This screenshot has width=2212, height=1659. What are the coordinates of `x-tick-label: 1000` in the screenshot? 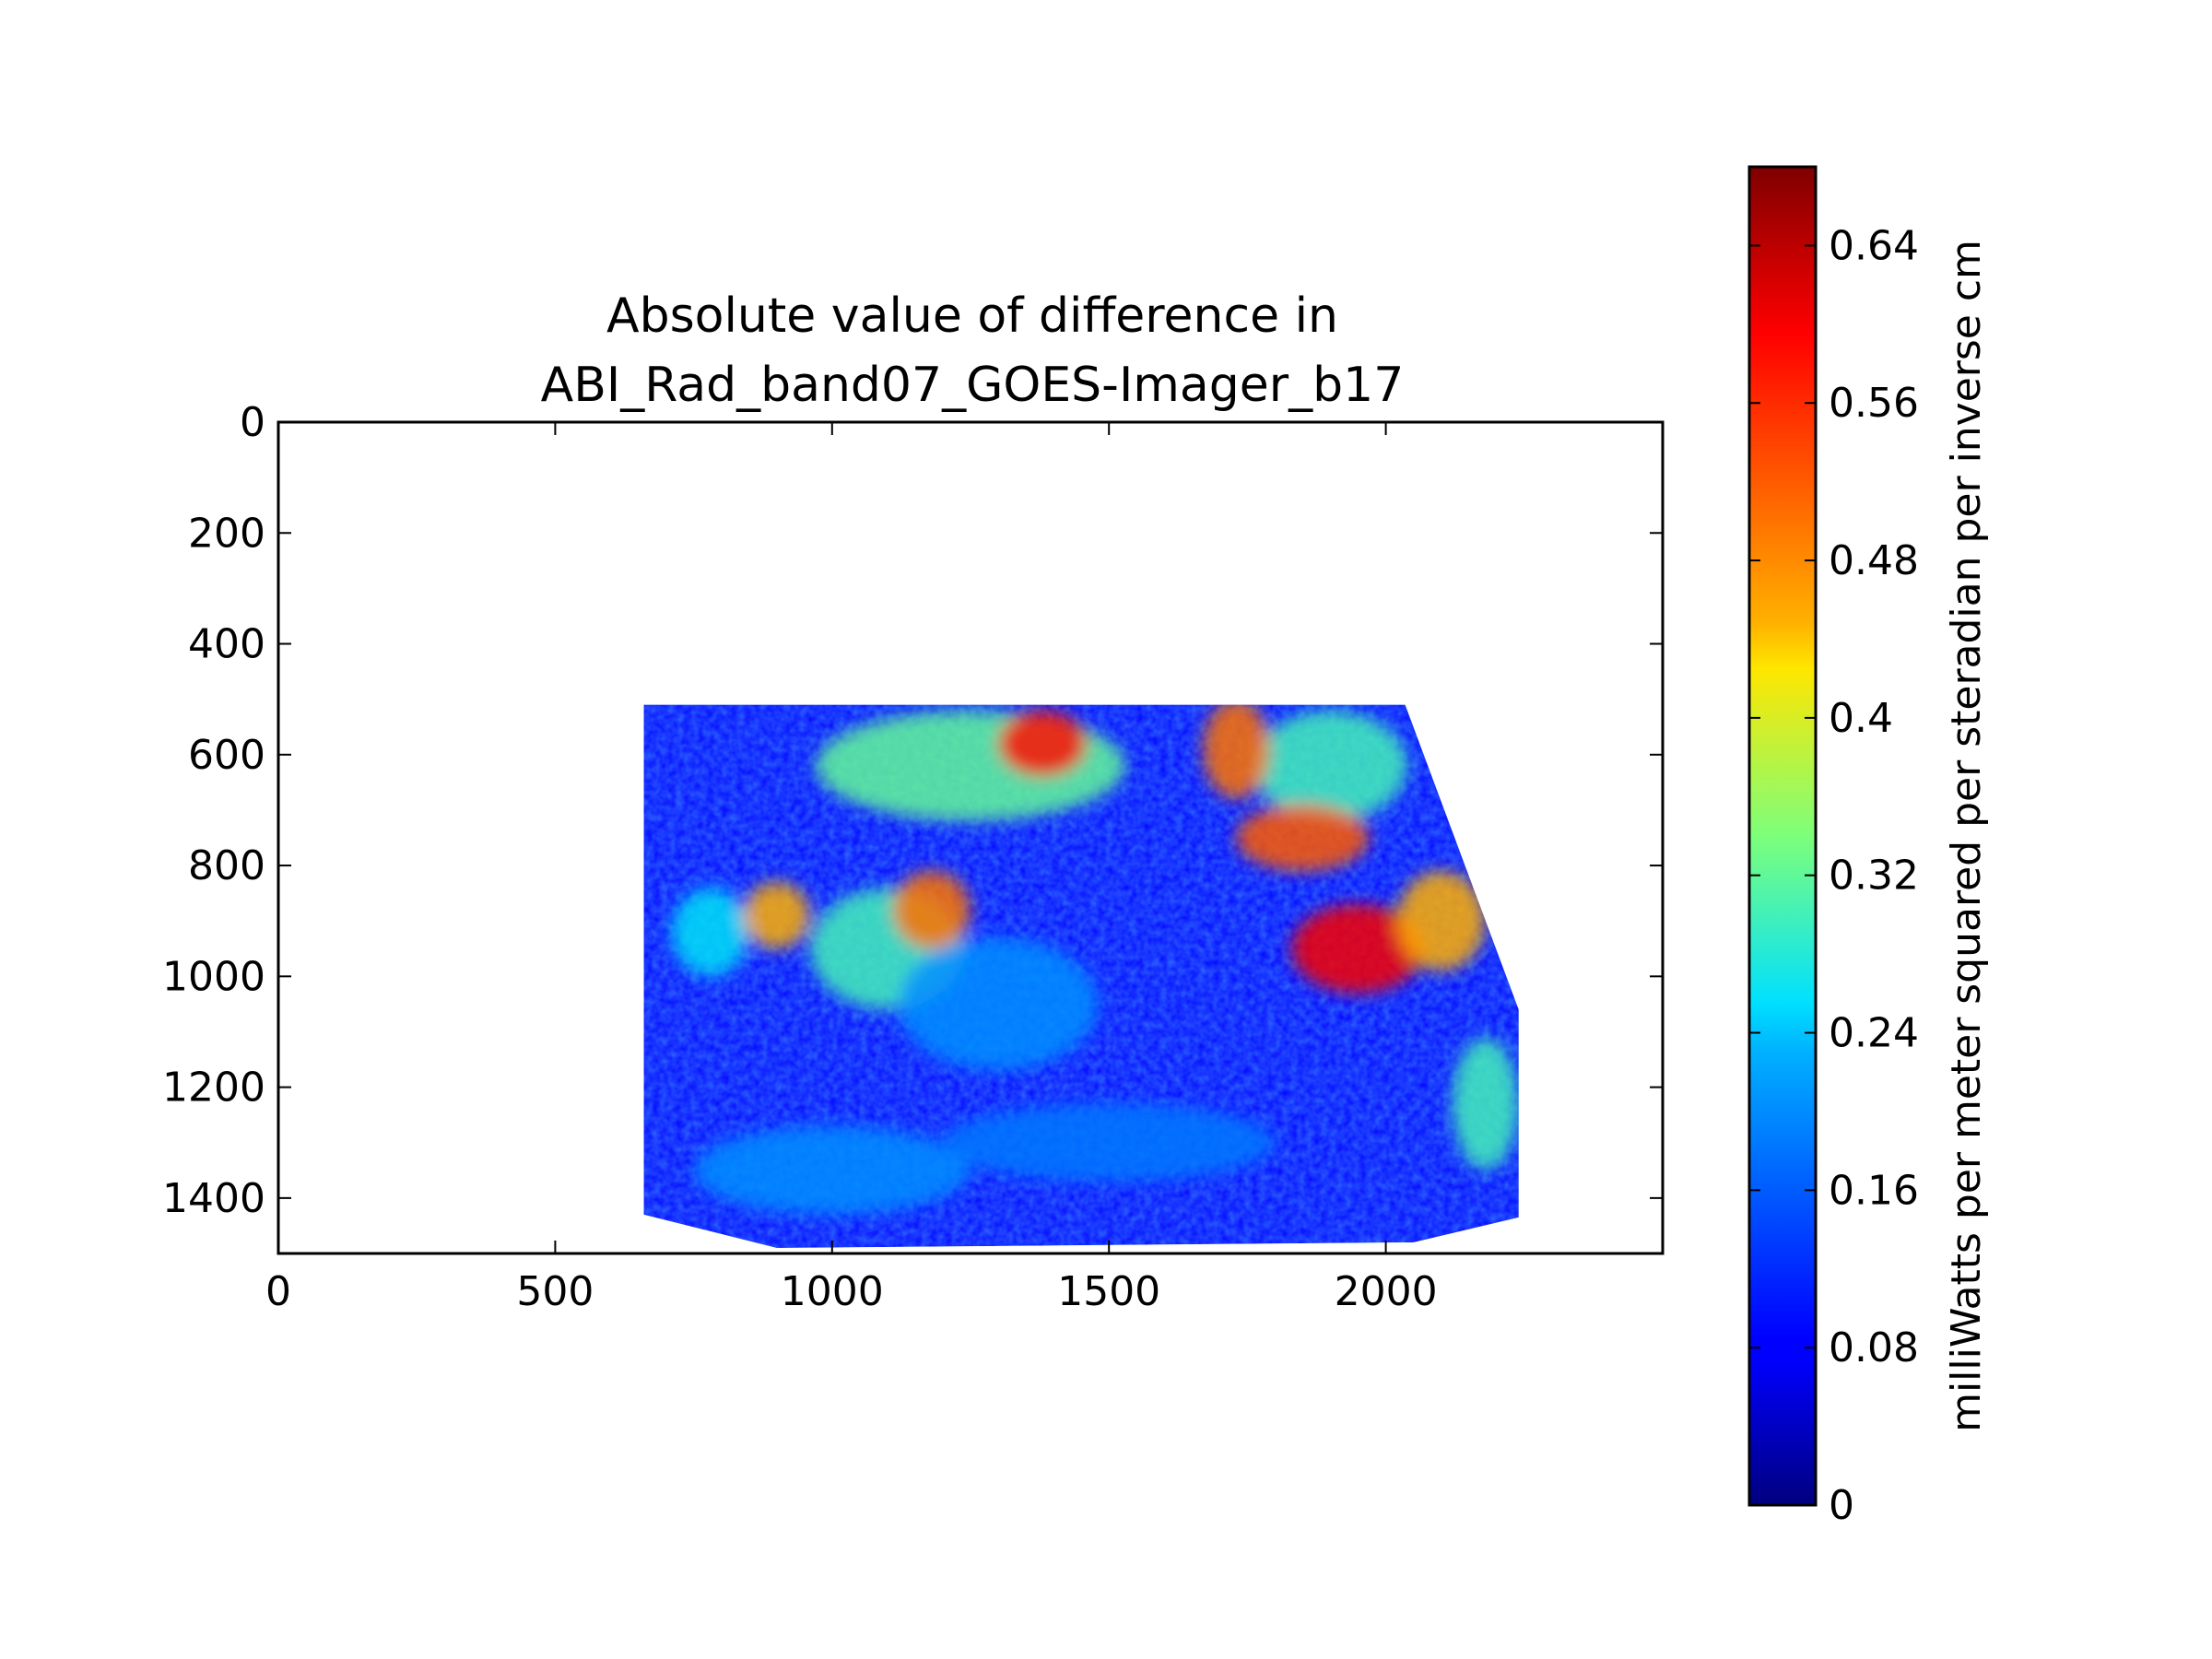 It's located at (832, 1291).